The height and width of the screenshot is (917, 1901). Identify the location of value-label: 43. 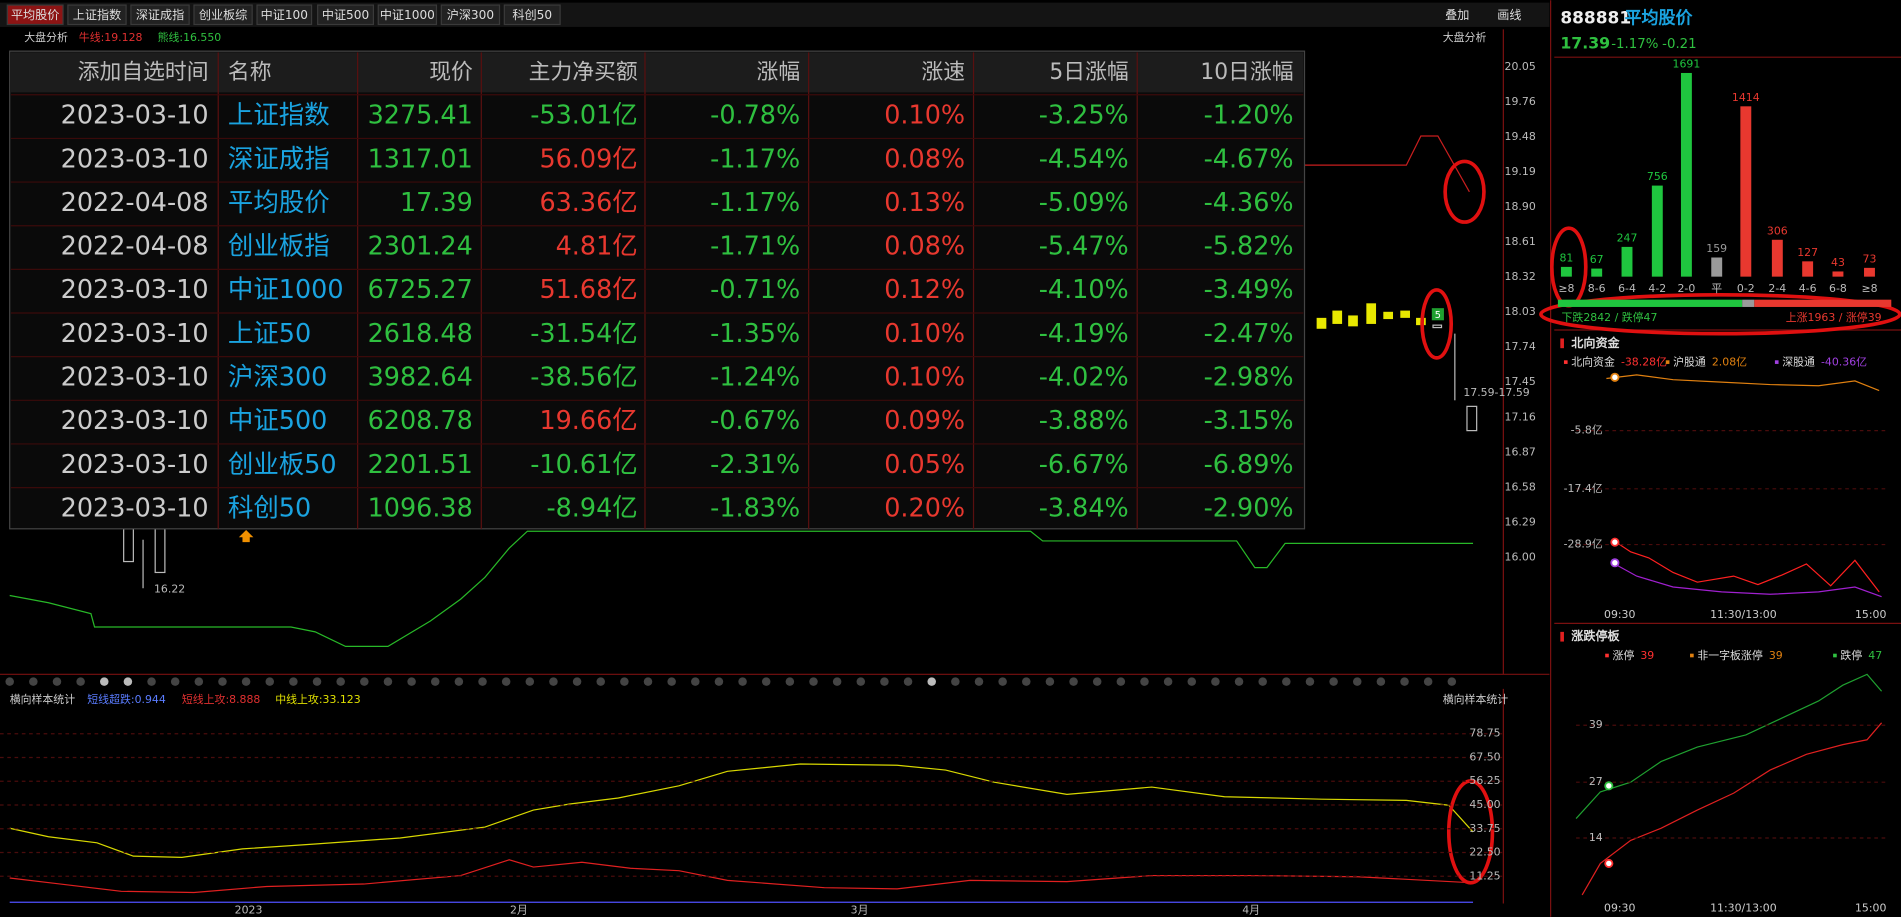
(1838, 262).